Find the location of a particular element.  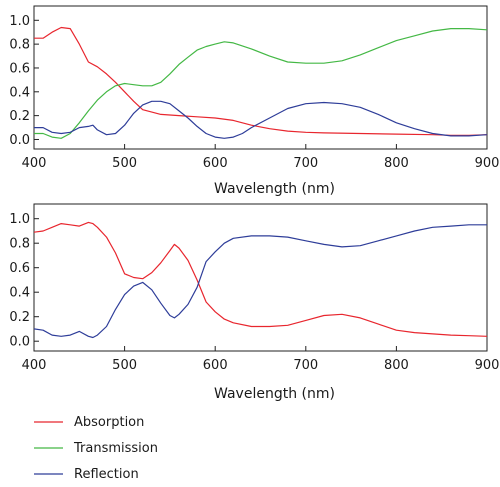

legend-label-absorption: Absorption is located at coordinates (109, 422).